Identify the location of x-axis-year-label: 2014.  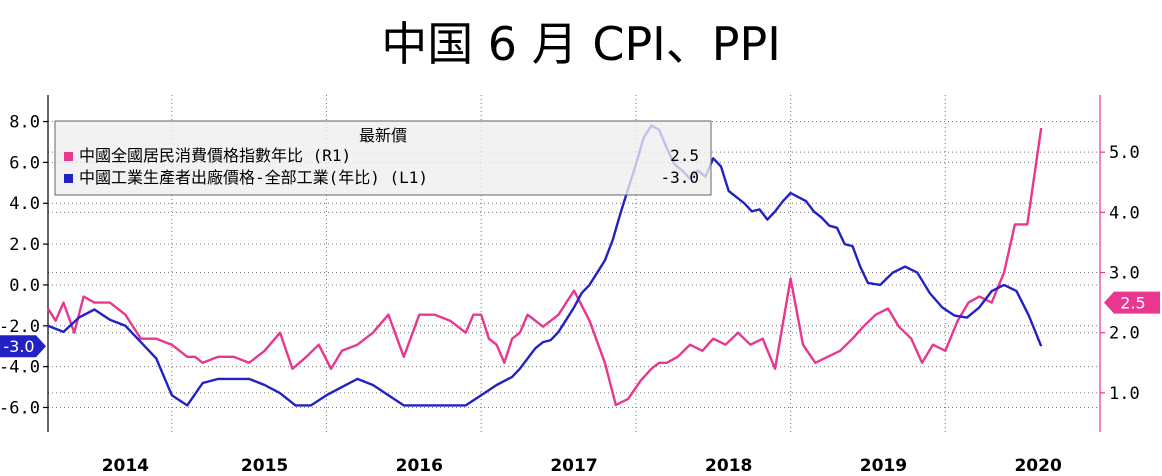
(125, 466).